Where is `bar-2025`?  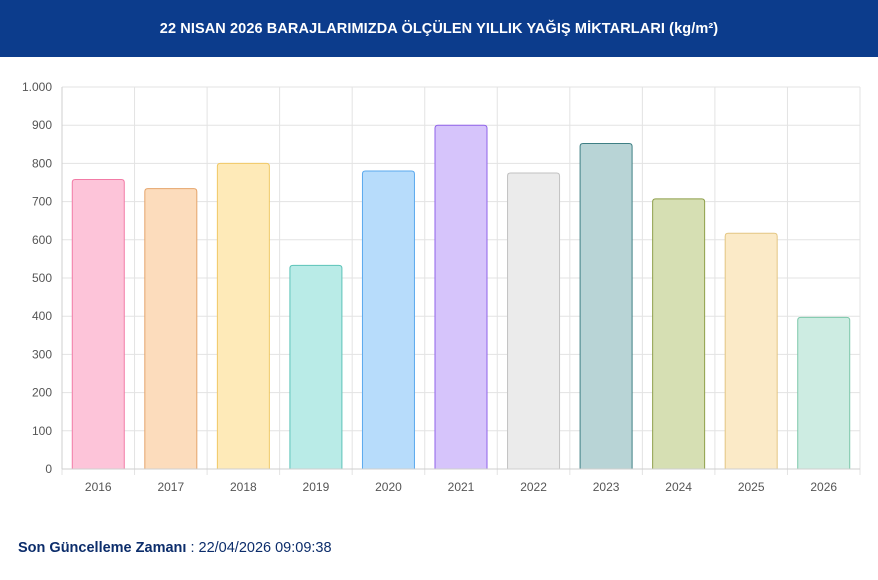
bar-2025 is located at coordinates (751, 350).